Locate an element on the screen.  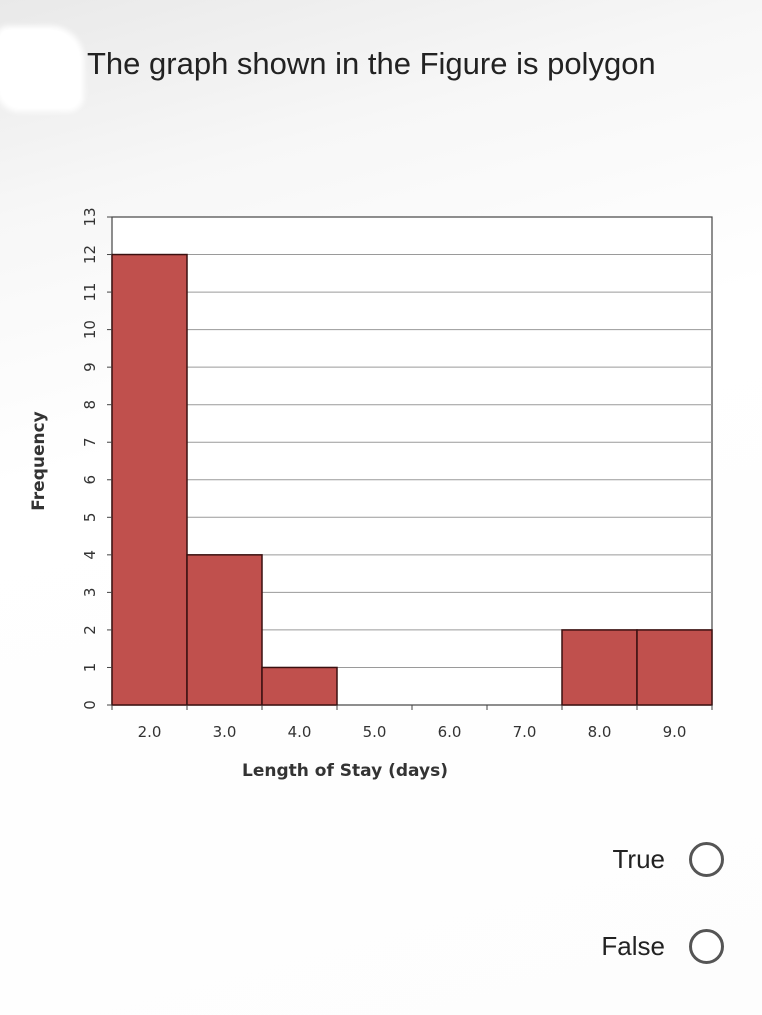
x-tick-label: 6.0 is located at coordinates (450, 732).